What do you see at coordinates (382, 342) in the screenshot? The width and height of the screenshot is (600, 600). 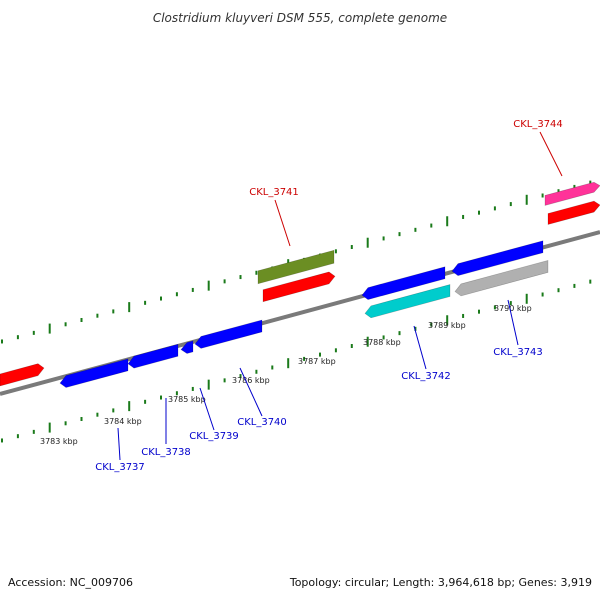 I see `scale-label: 3788 kbp` at bounding box center [382, 342].